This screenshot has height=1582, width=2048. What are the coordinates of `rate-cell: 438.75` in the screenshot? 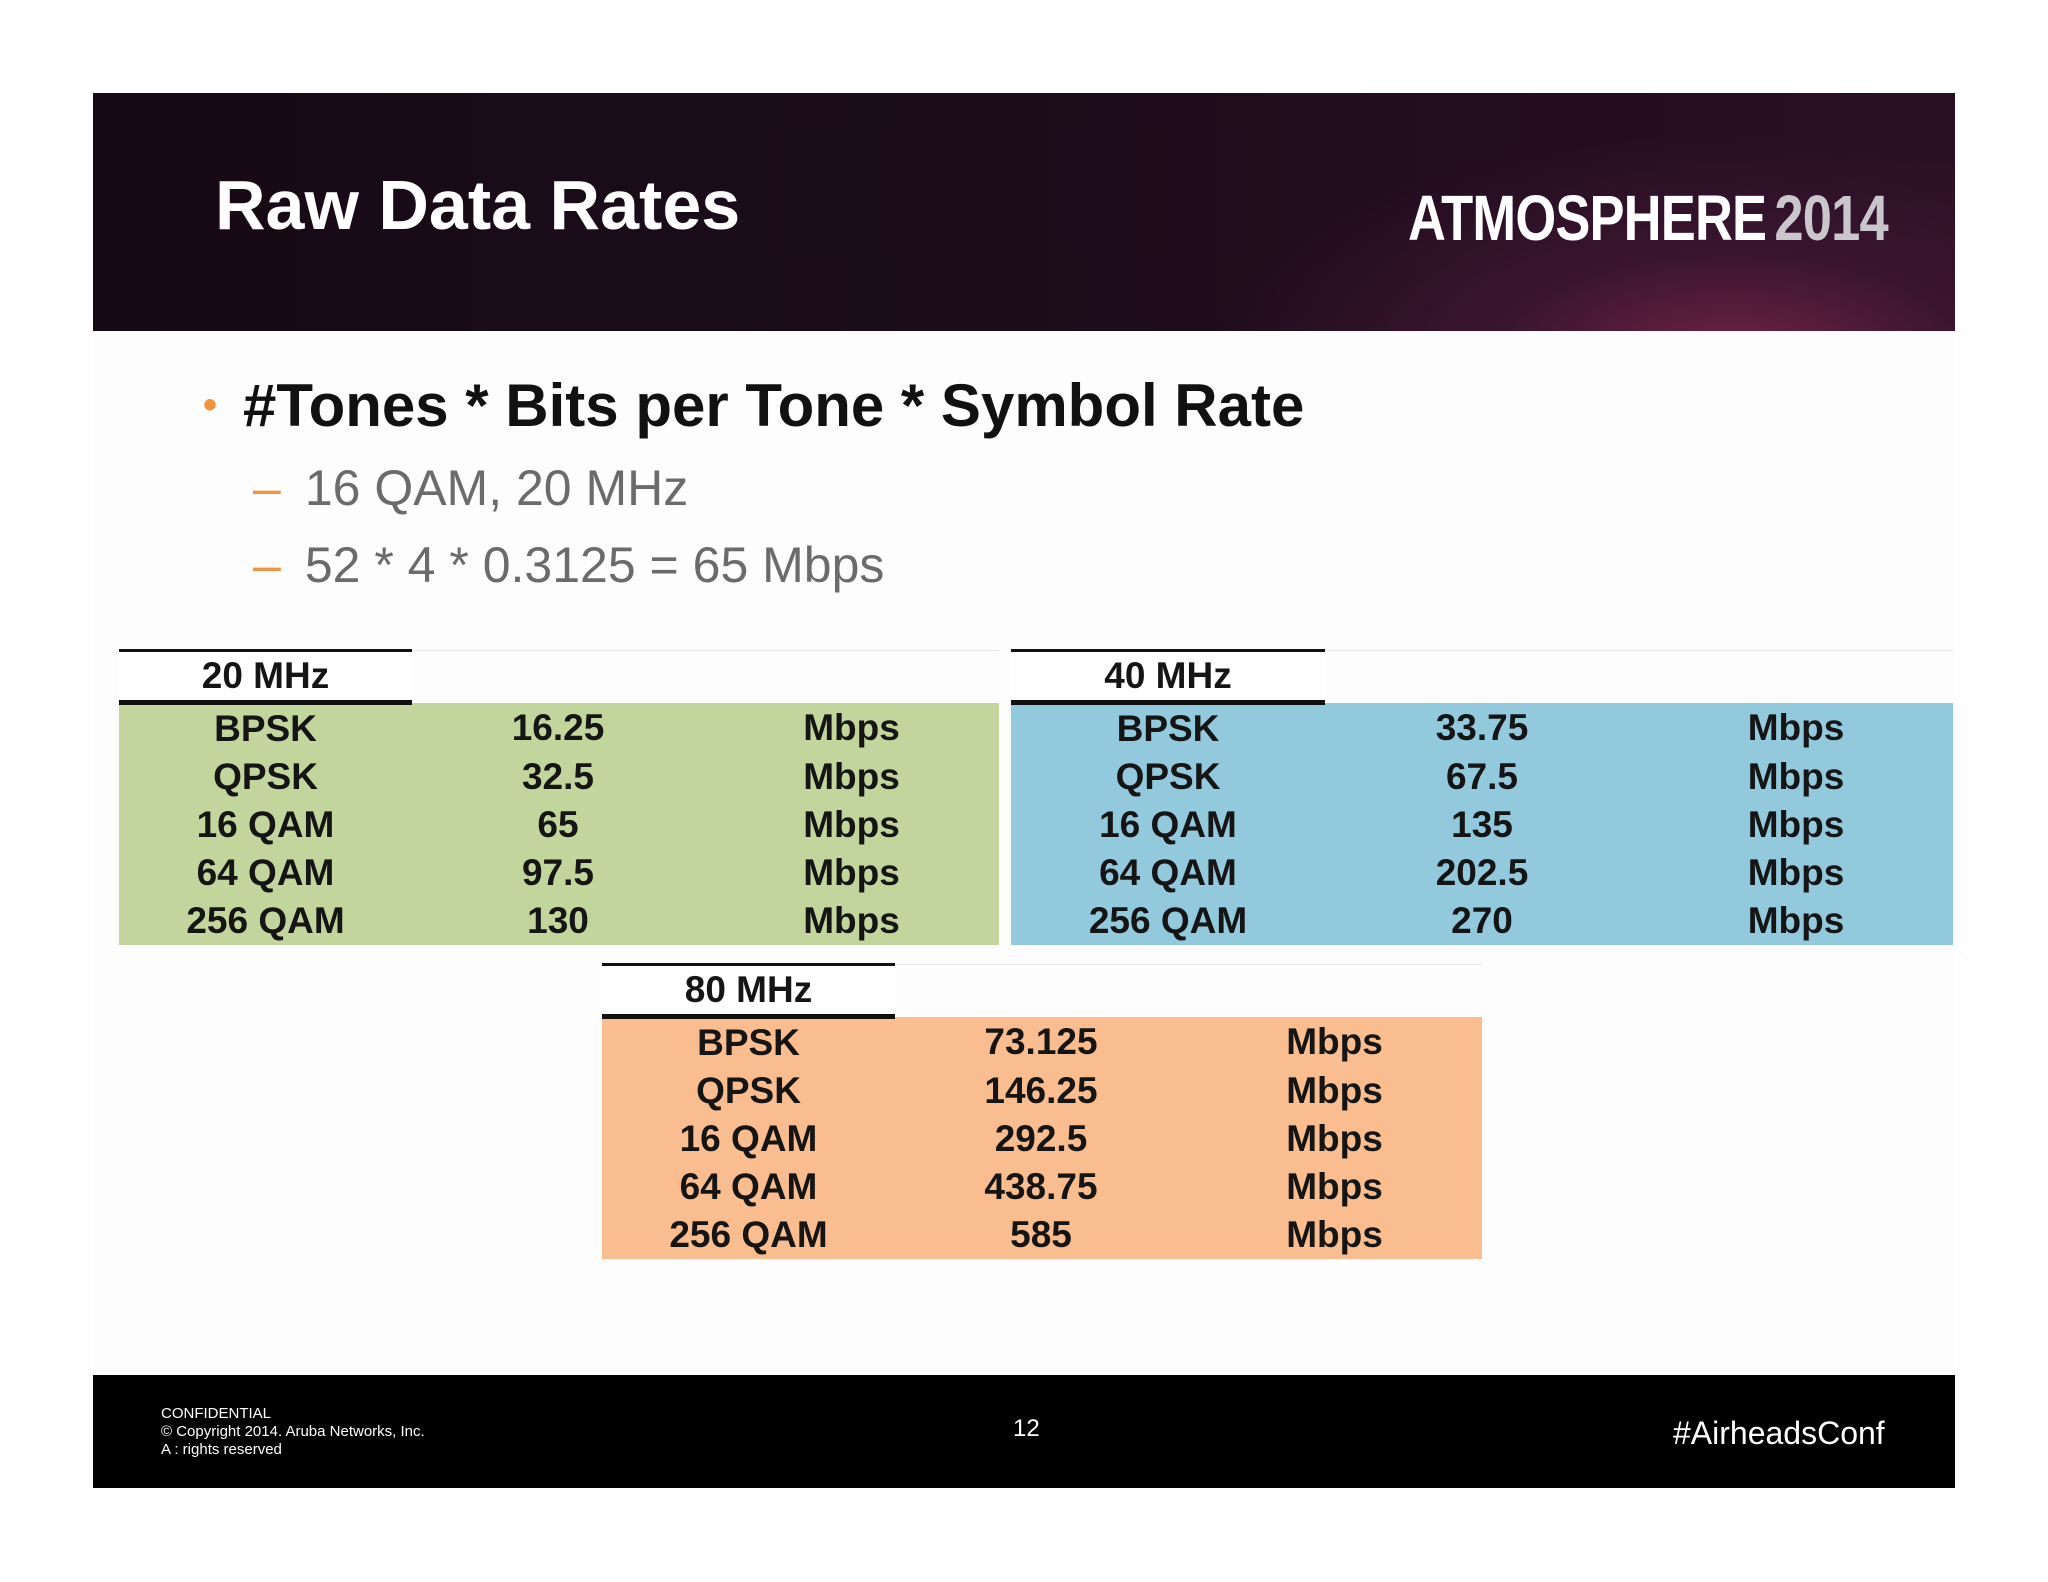 It's located at (1041, 1187).